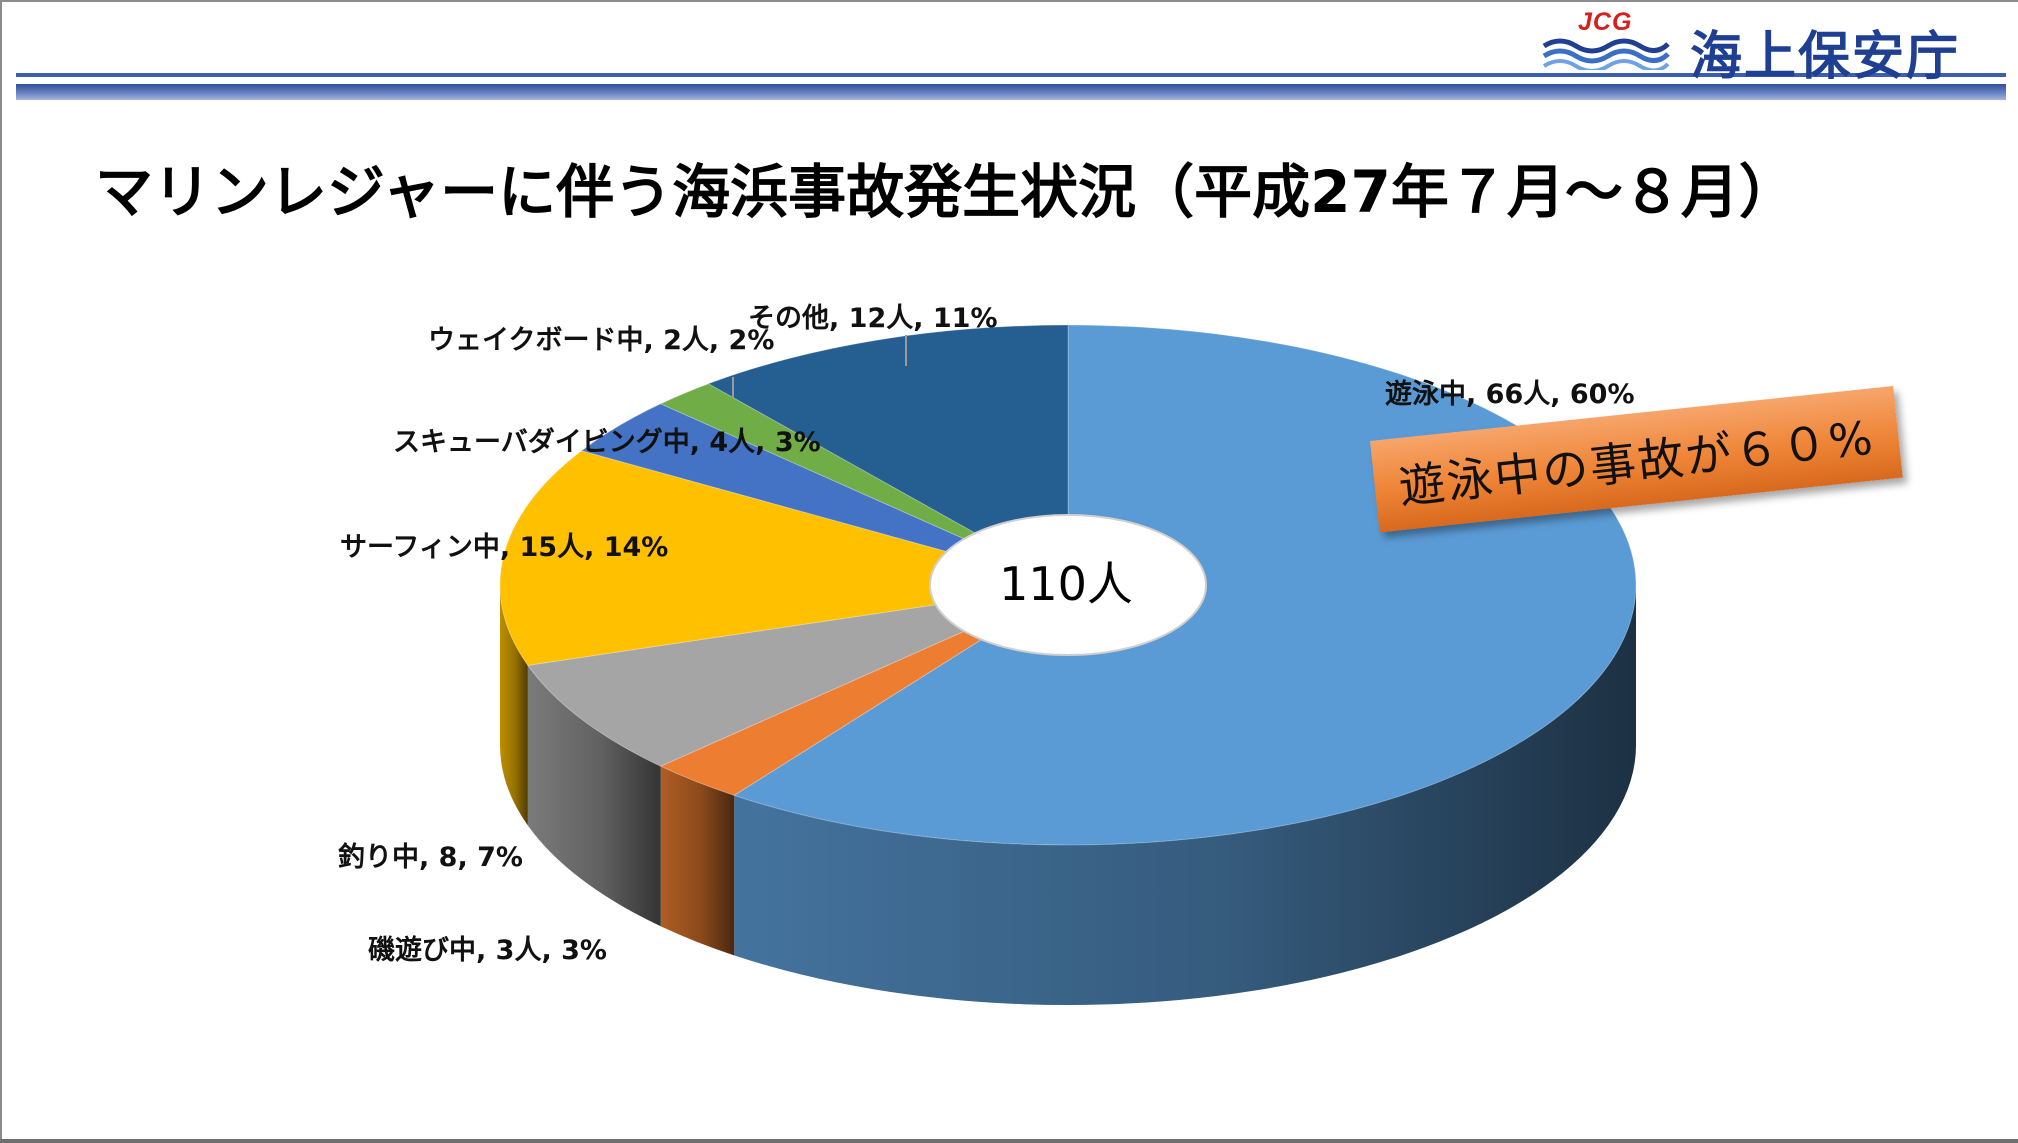 The width and height of the screenshot is (2018, 1143). I want to click on slide-border-bottom, so click(1009, 1141).